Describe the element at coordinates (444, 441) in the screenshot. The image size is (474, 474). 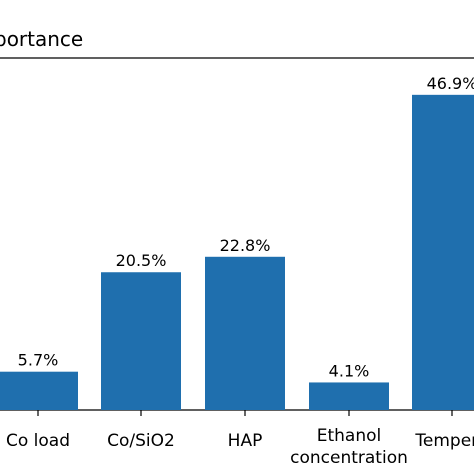
I see `x-tick-label-5: Tempera` at that location.